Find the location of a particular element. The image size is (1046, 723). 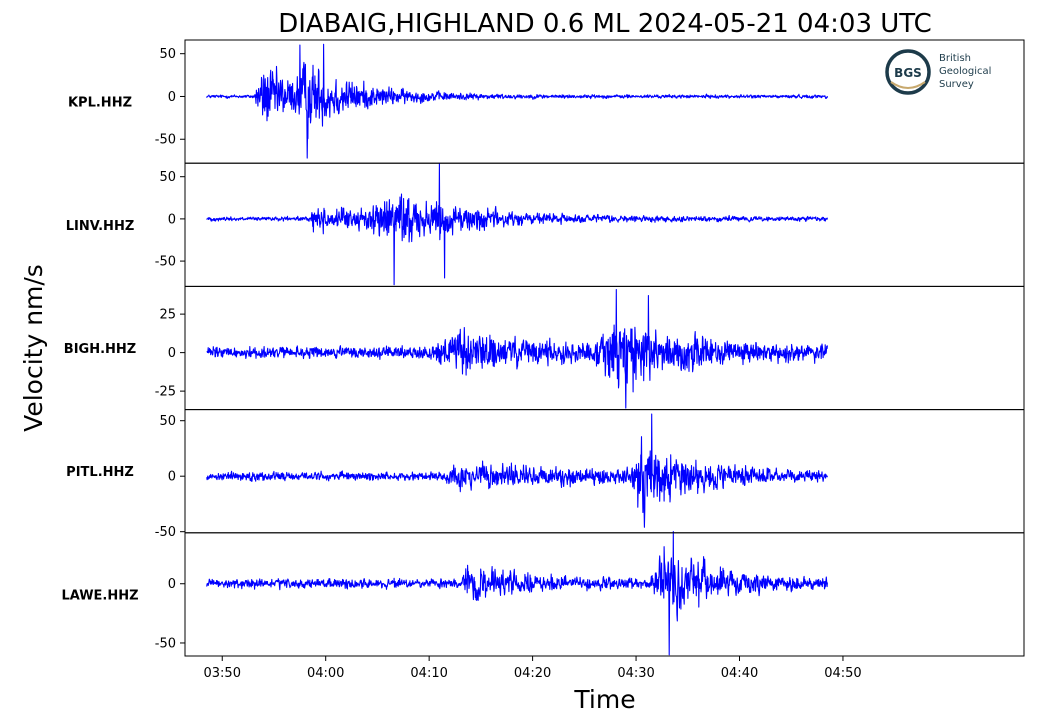

x-tick-label: 04:20 is located at coordinates (532, 673).